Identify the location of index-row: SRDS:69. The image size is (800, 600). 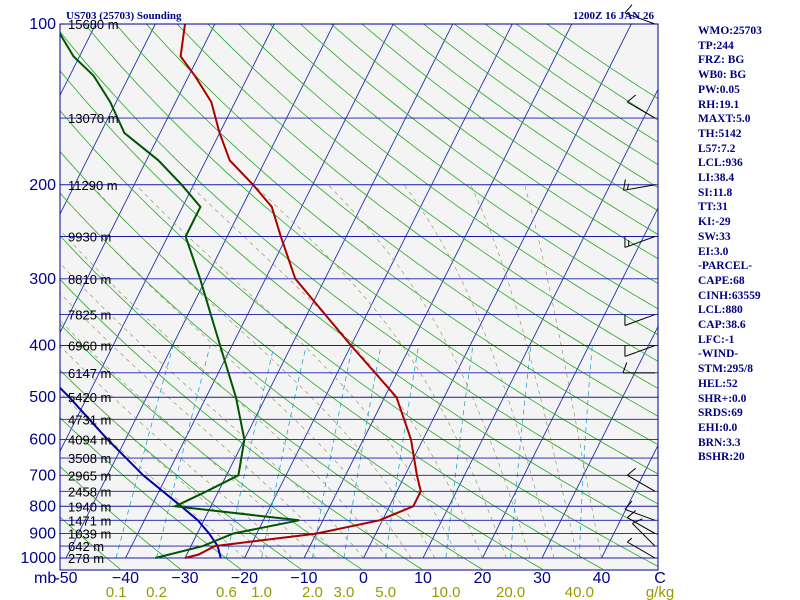
(720, 413).